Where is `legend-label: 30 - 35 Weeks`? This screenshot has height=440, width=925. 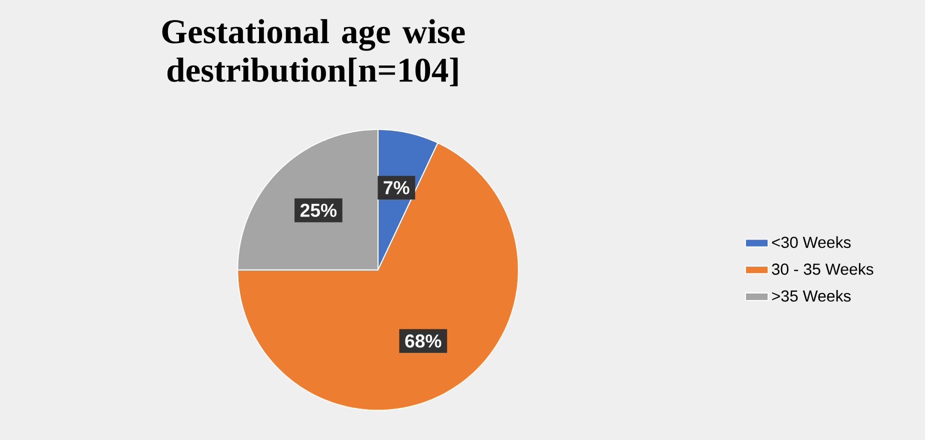
legend-label: 30 - 35 Weeks is located at coordinates (823, 269).